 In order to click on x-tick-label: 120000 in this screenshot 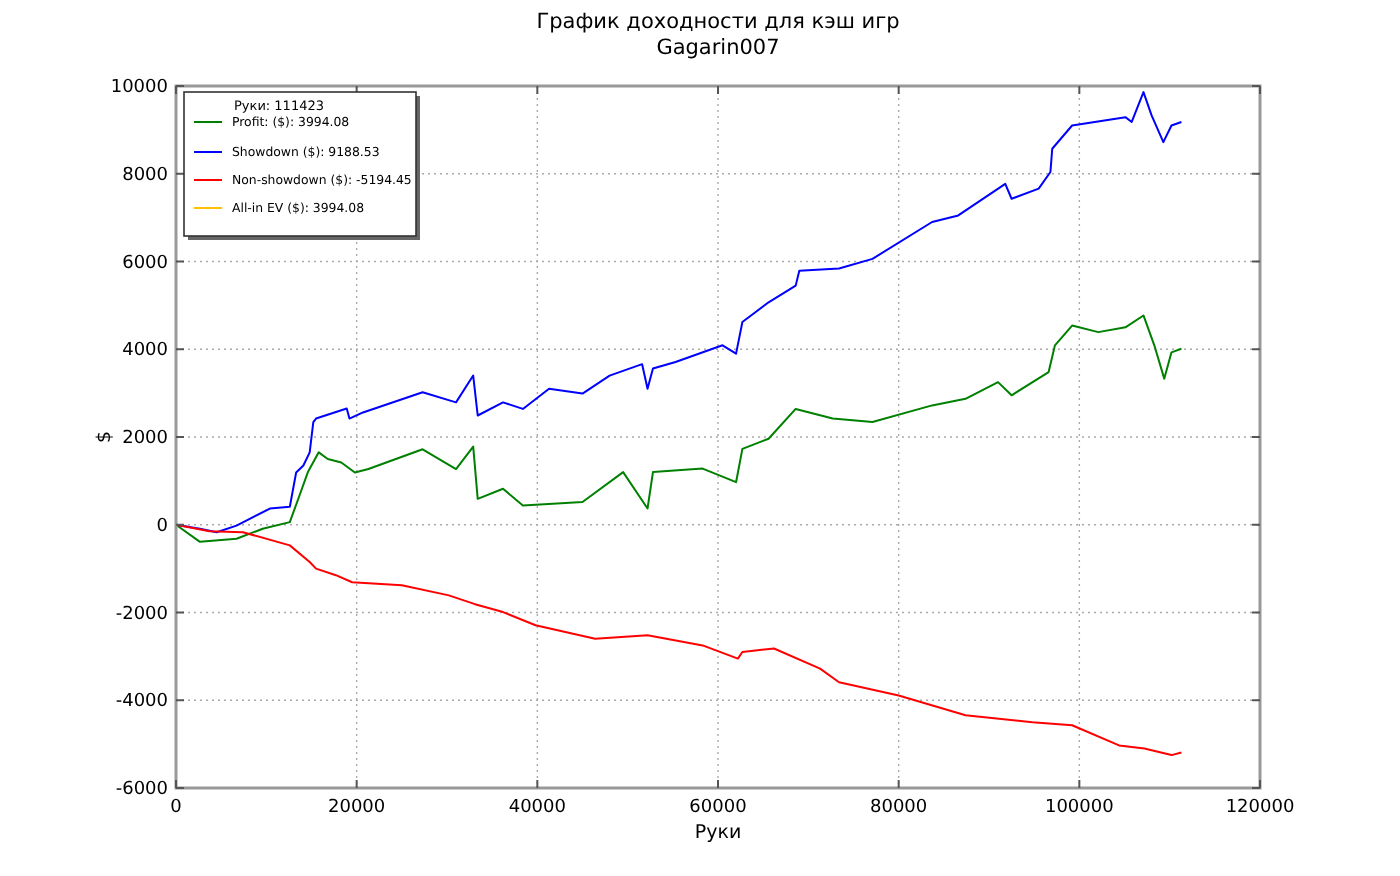, I will do `click(1260, 808)`.